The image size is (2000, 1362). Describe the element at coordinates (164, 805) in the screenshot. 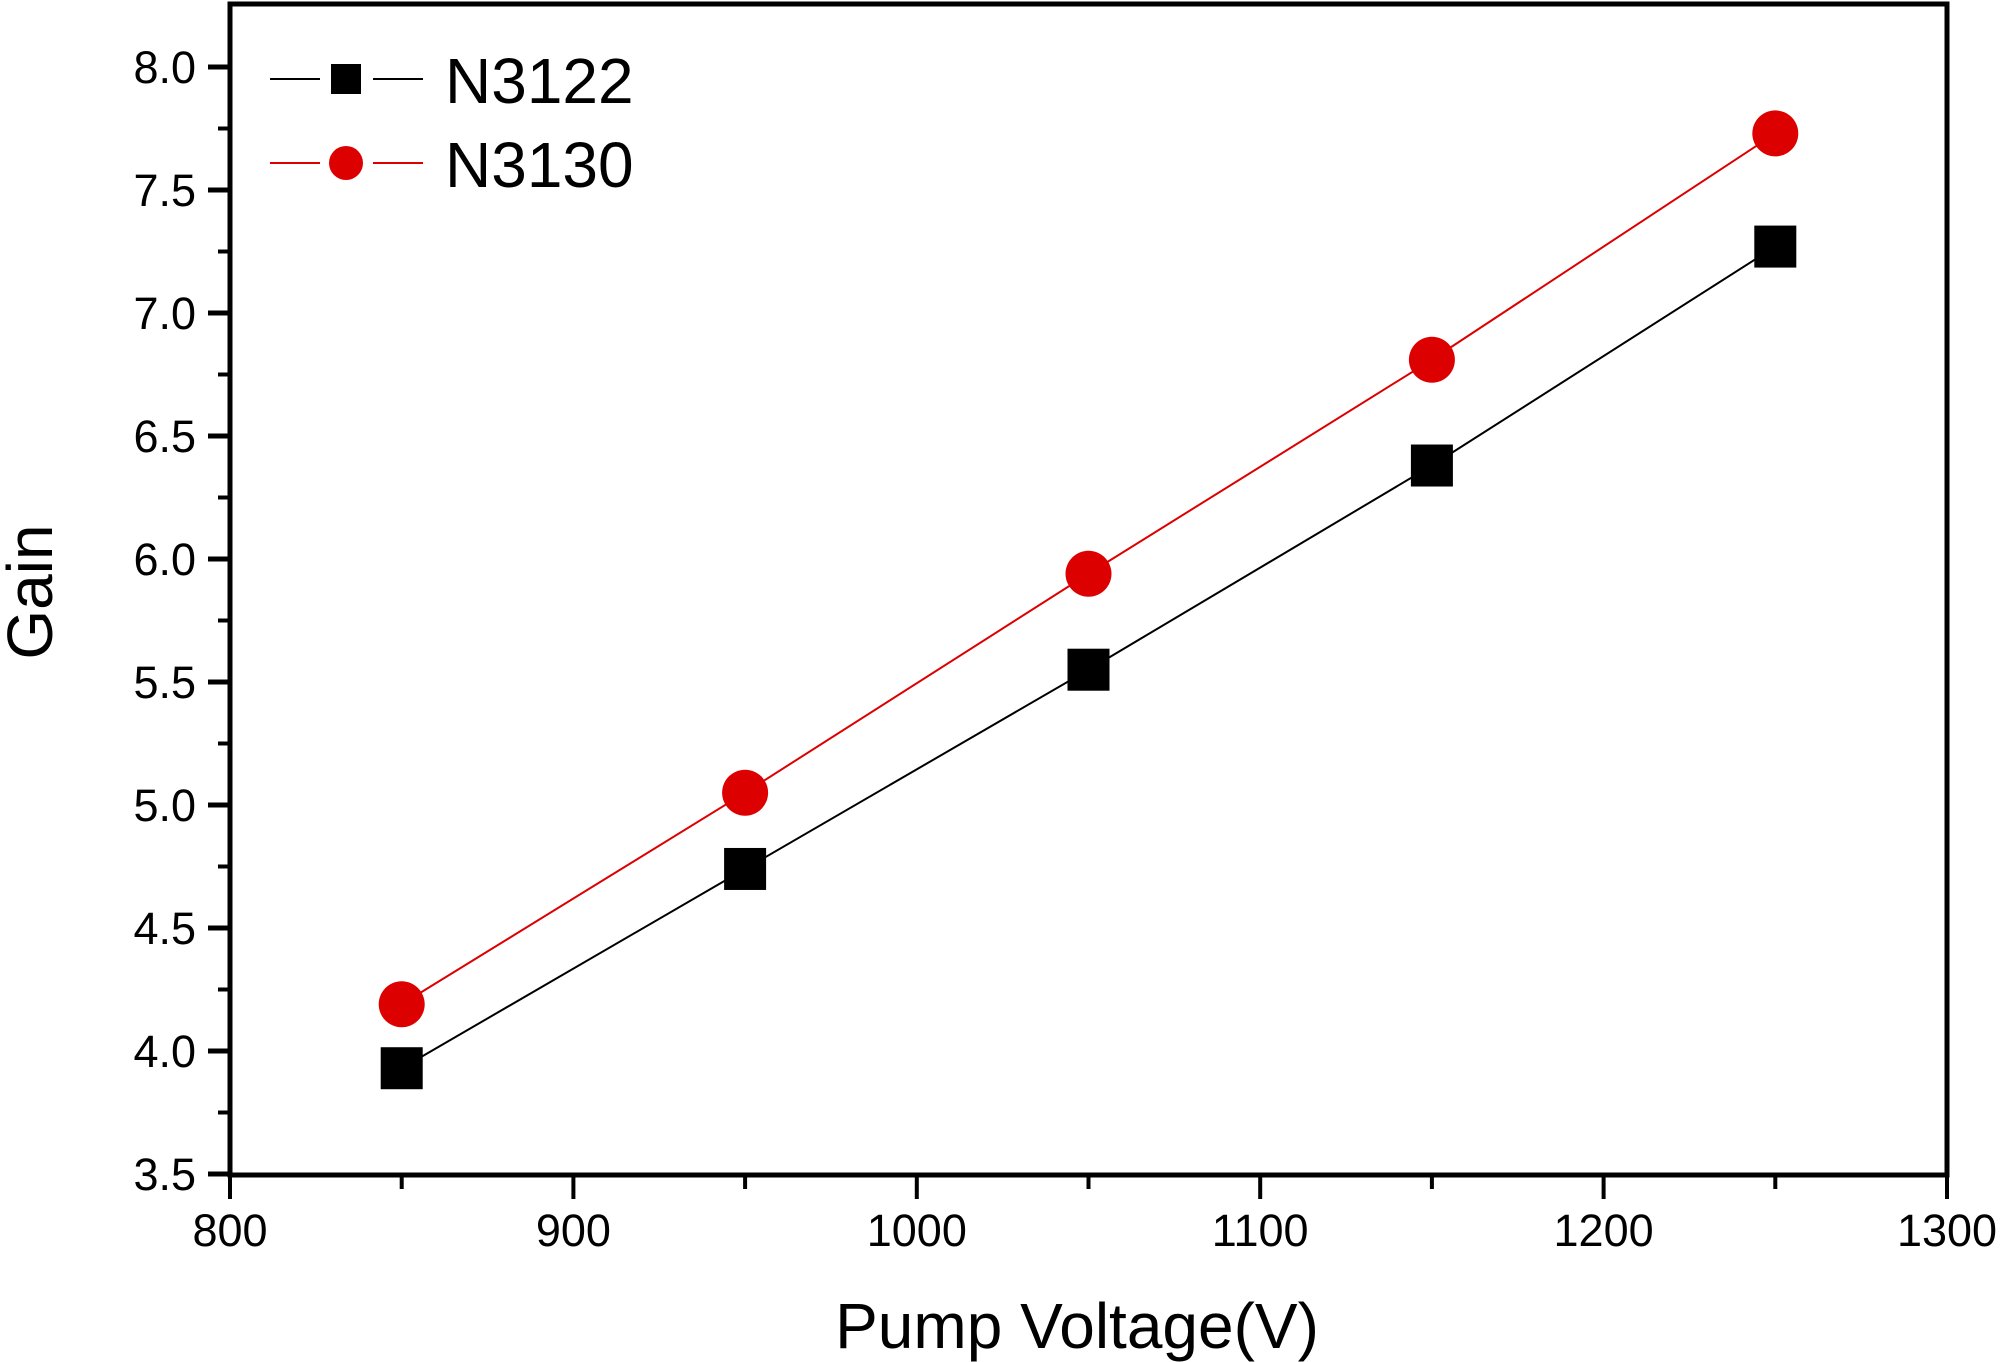

I see `y-tick-label: 5.0` at that location.